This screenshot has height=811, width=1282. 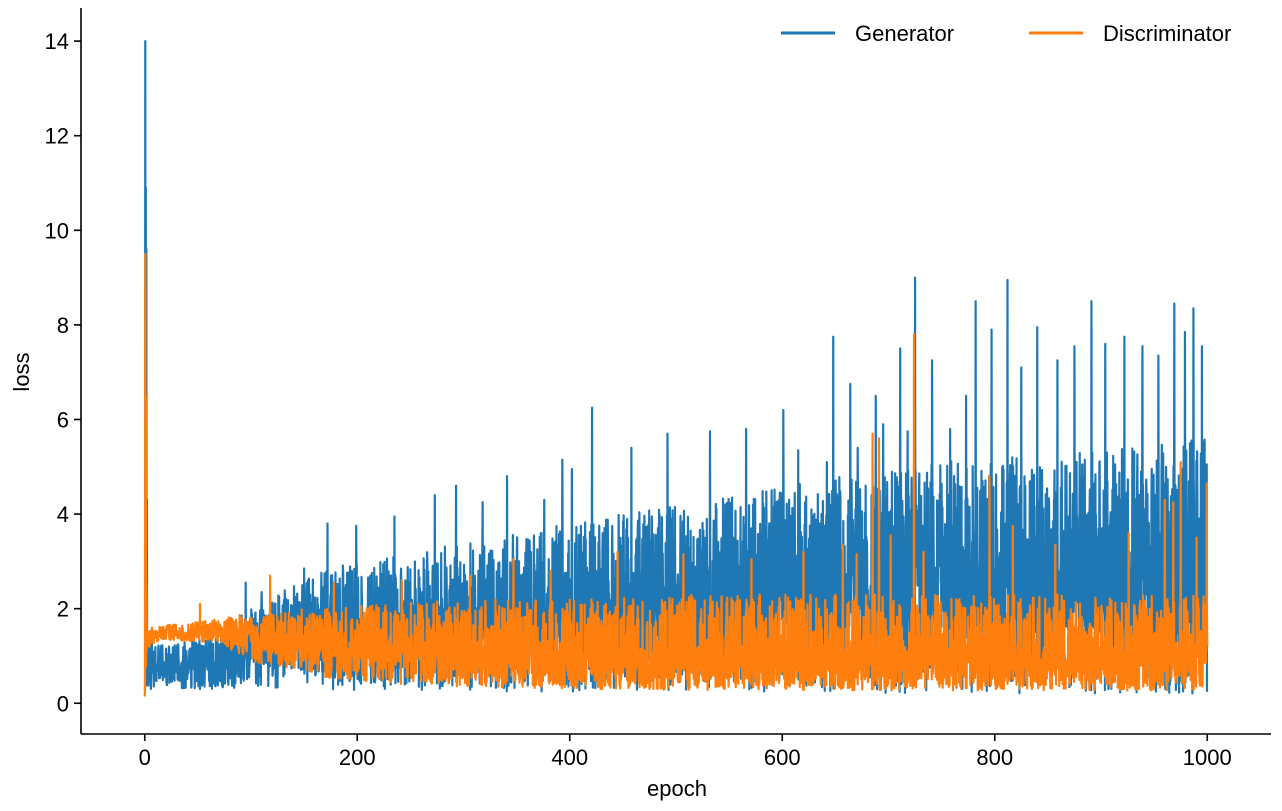 I want to click on x-tick-label: 1000, so click(x=1207, y=757).